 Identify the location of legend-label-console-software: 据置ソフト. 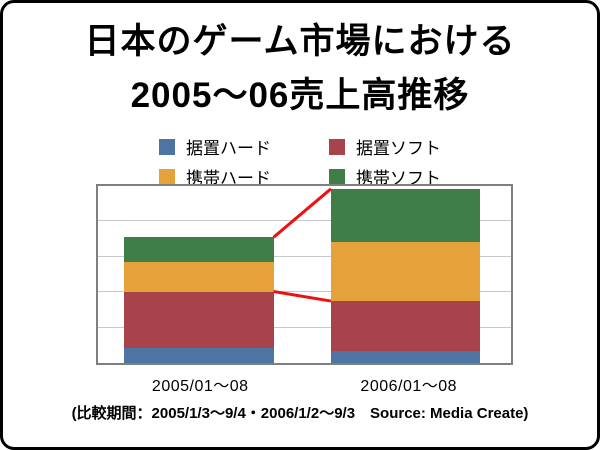
(398, 148).